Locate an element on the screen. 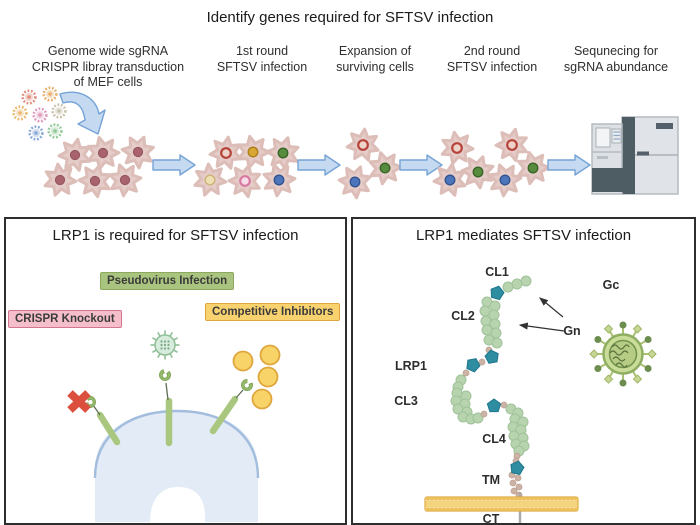 The width and height of the screenshot is (700, 525). sgRNA-virus-library-icon is located at coordinates (39, 113).